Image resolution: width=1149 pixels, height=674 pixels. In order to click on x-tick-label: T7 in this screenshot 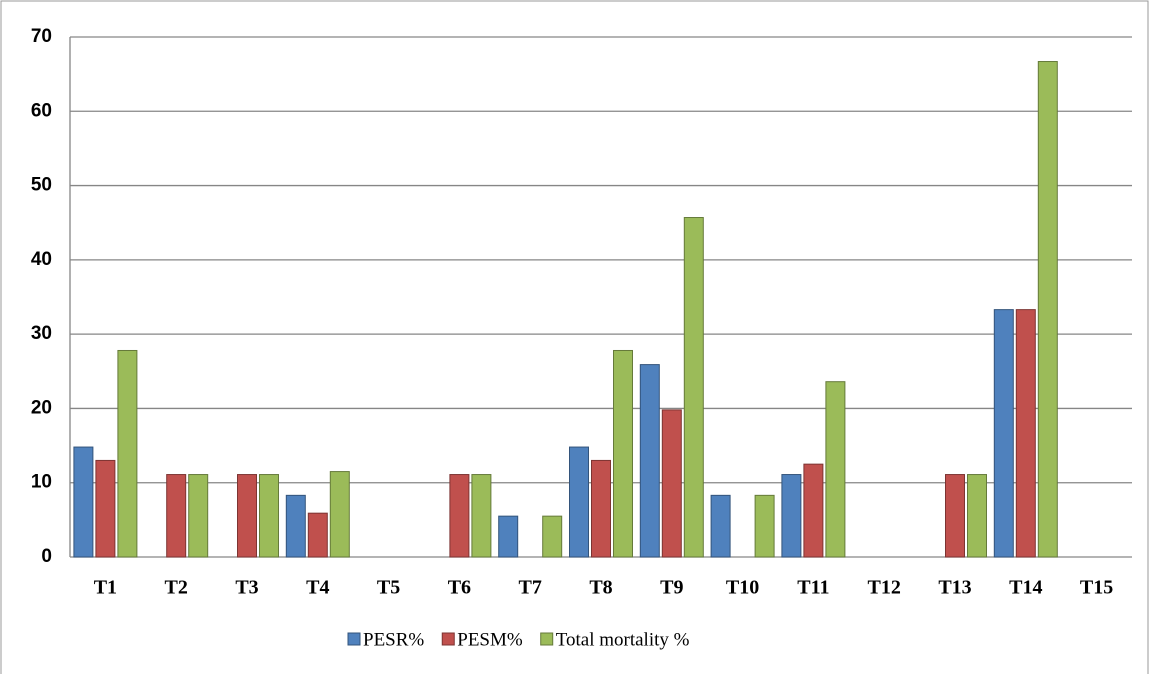, I will do `click(530, 588)`.